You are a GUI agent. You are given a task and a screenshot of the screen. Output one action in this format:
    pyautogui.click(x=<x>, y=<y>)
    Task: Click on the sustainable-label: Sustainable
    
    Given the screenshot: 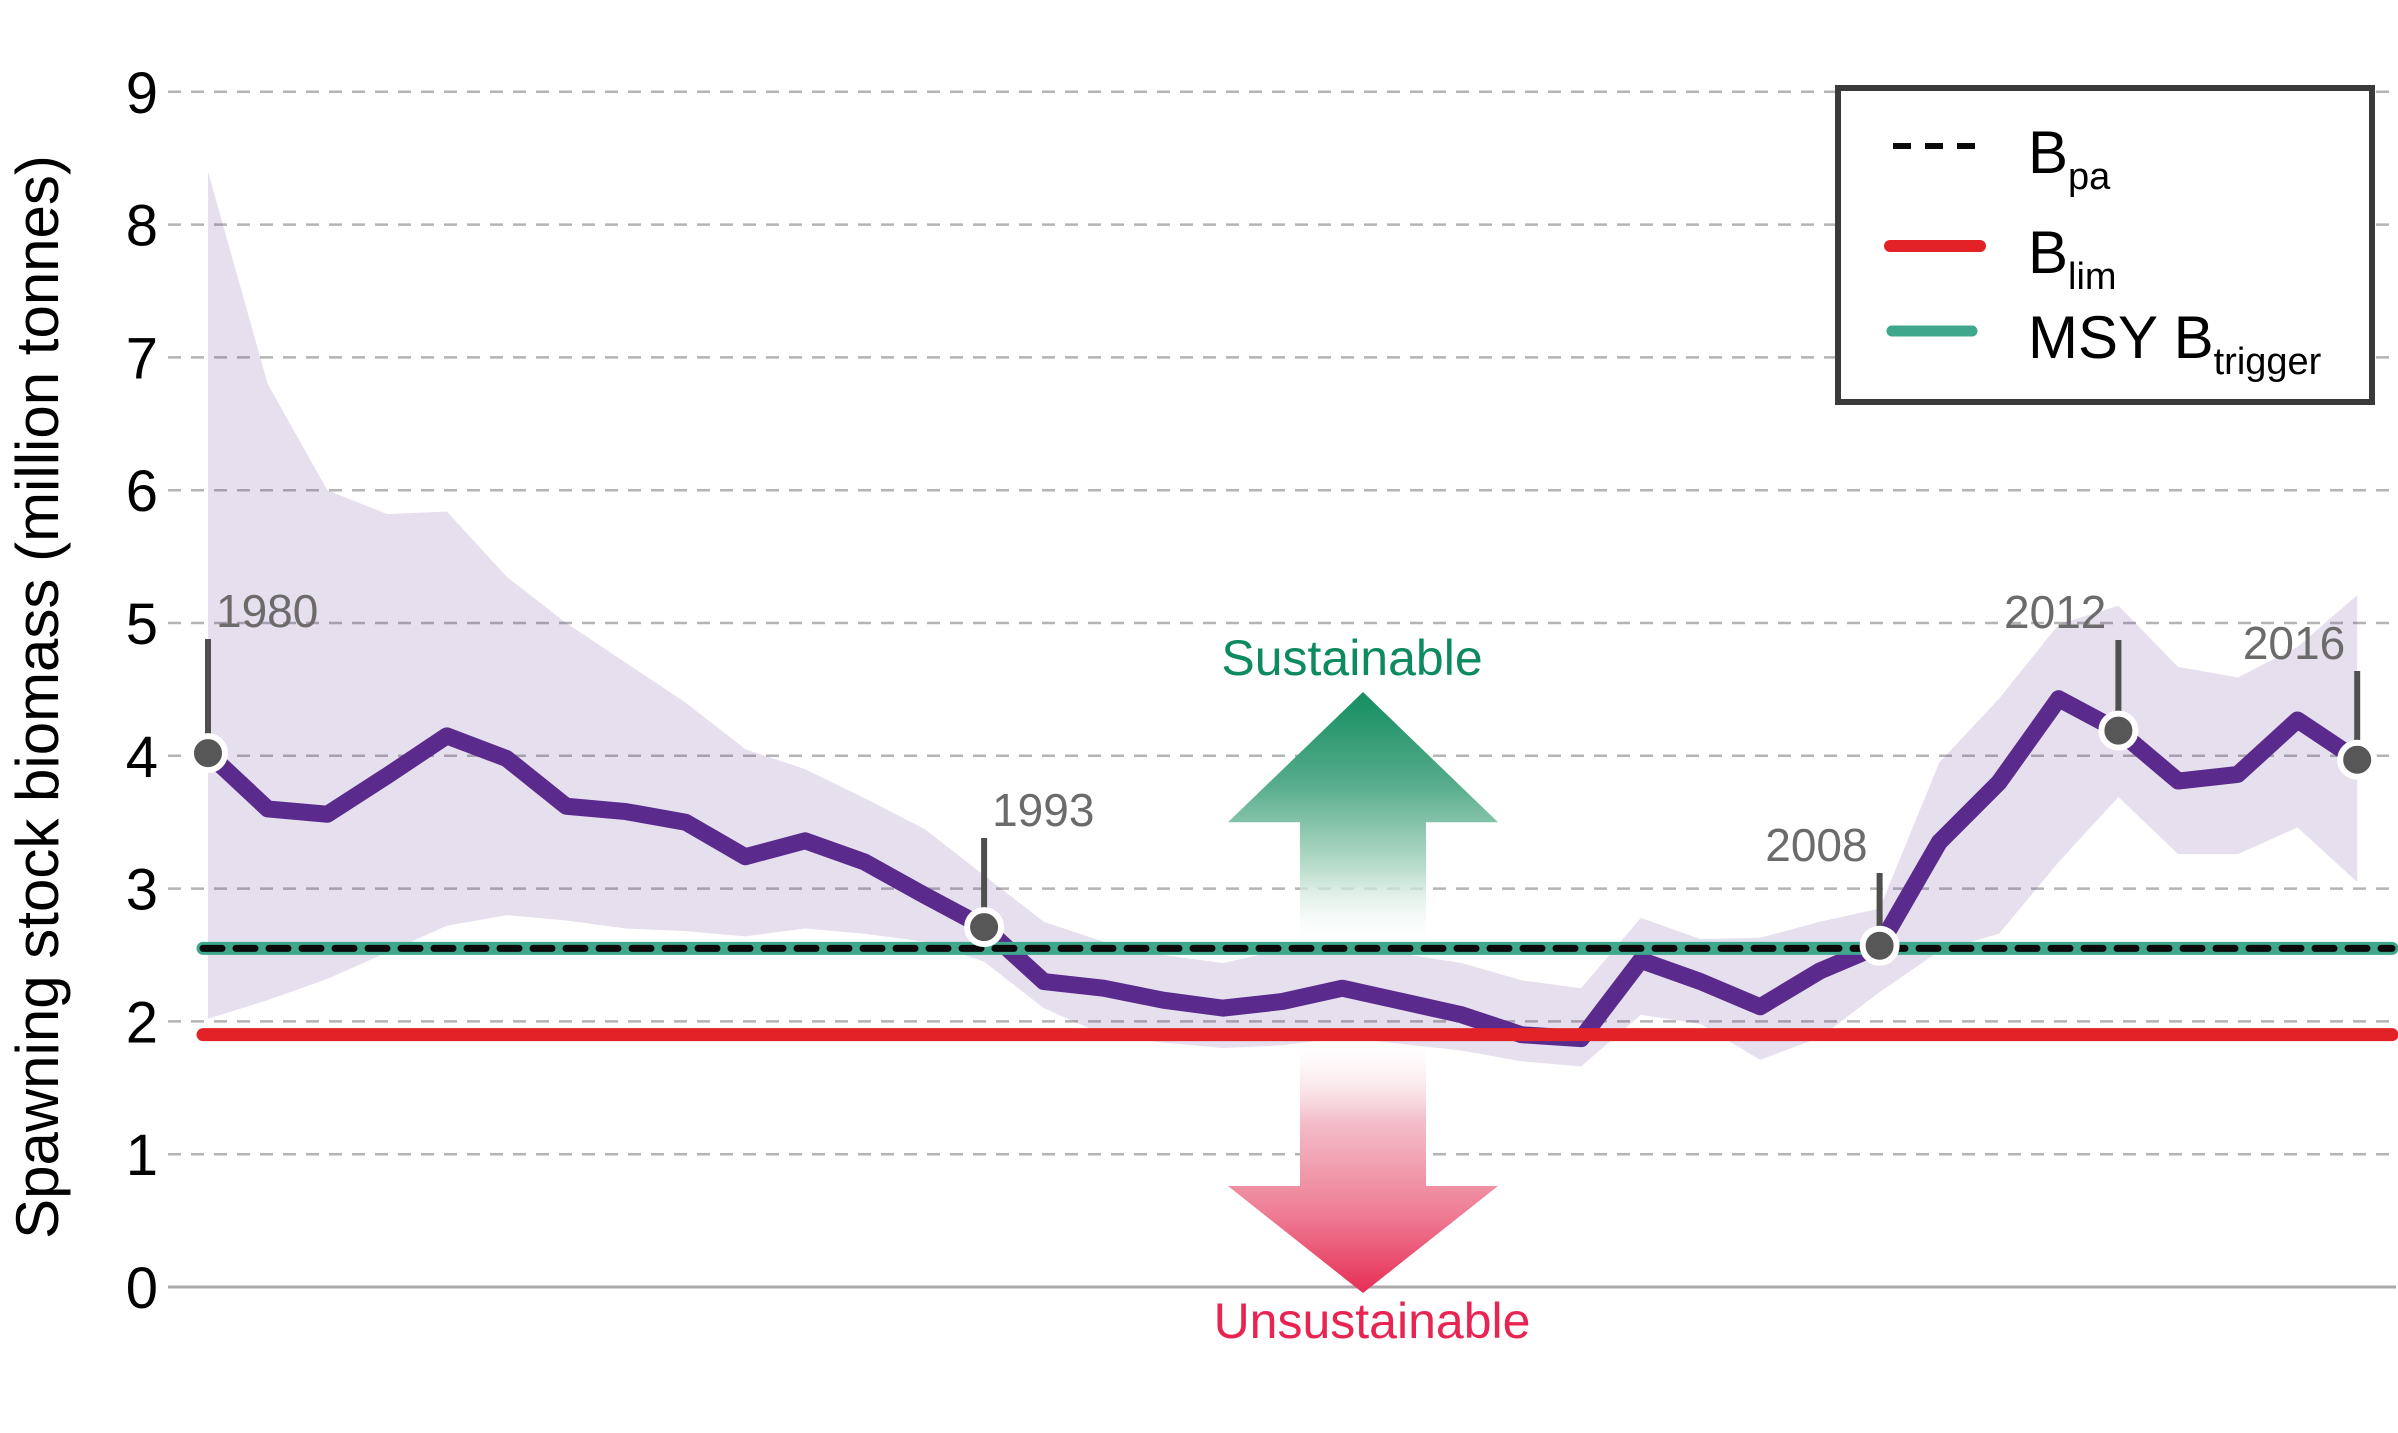 What is the action you would take?
    pyautogui.click(x=1351, y=658)
    